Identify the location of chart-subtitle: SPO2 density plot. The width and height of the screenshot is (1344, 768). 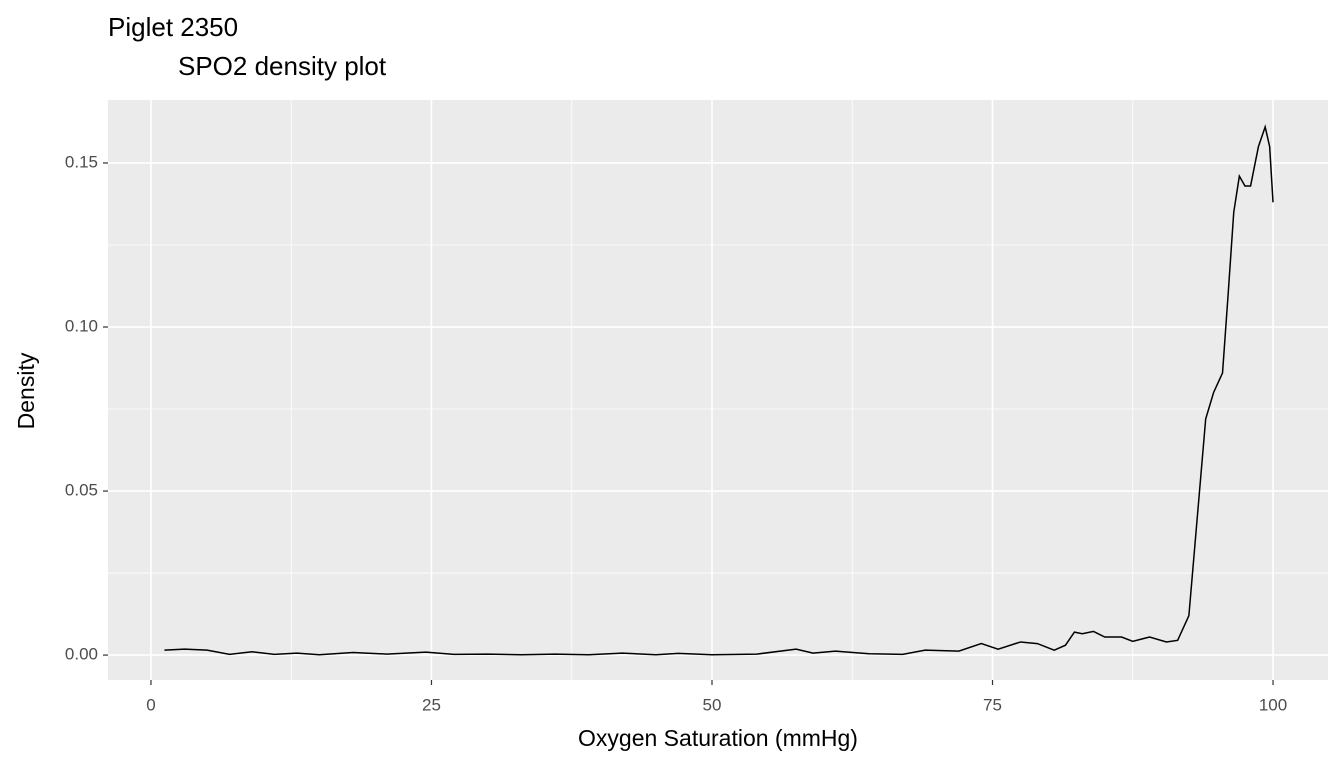
(282, 66).